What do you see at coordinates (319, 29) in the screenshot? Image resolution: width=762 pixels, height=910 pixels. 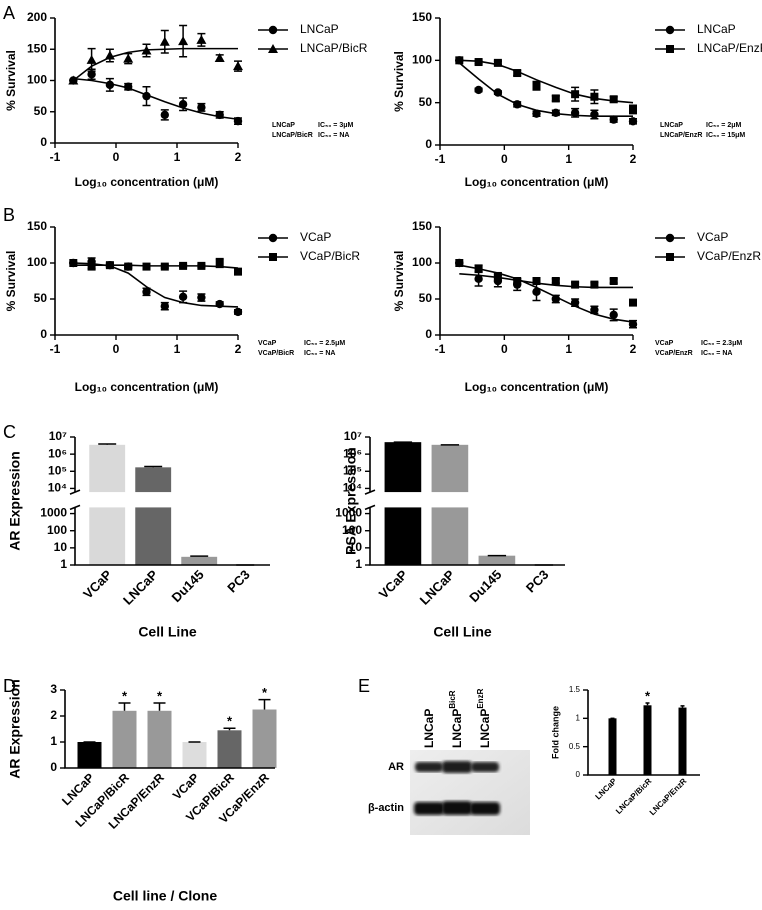 I see `legend-label: LNCaP` at bounding box center [319, 29].